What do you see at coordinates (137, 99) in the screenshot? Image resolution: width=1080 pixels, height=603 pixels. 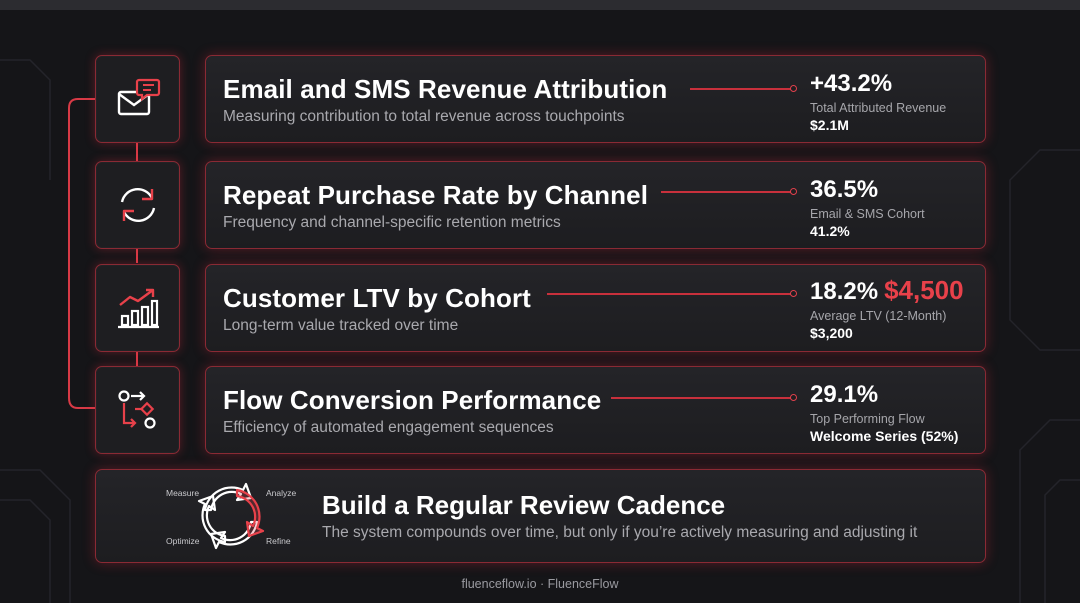 I see `email-sms-icon` at bounding box center [137, 99].